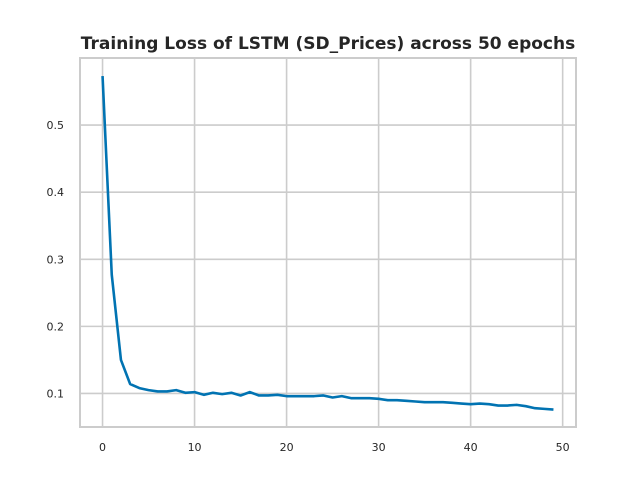 The width and height of the screenshot is (640, 480). Describe the element at coordinates (56, 259) in the screenshot. I see `y-tick-label: 0.3` at that location.